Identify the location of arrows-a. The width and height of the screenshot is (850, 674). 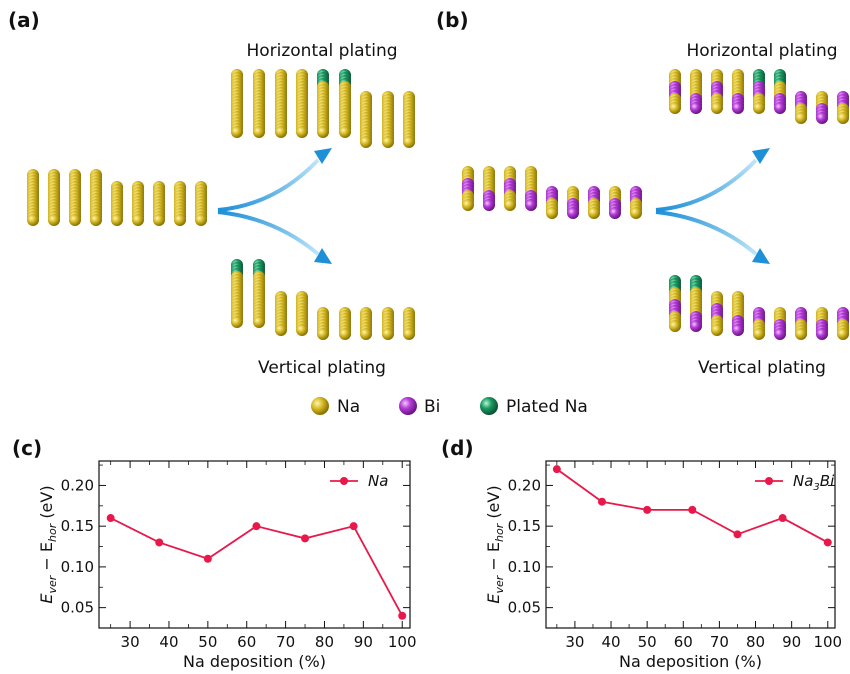
(274, 206).